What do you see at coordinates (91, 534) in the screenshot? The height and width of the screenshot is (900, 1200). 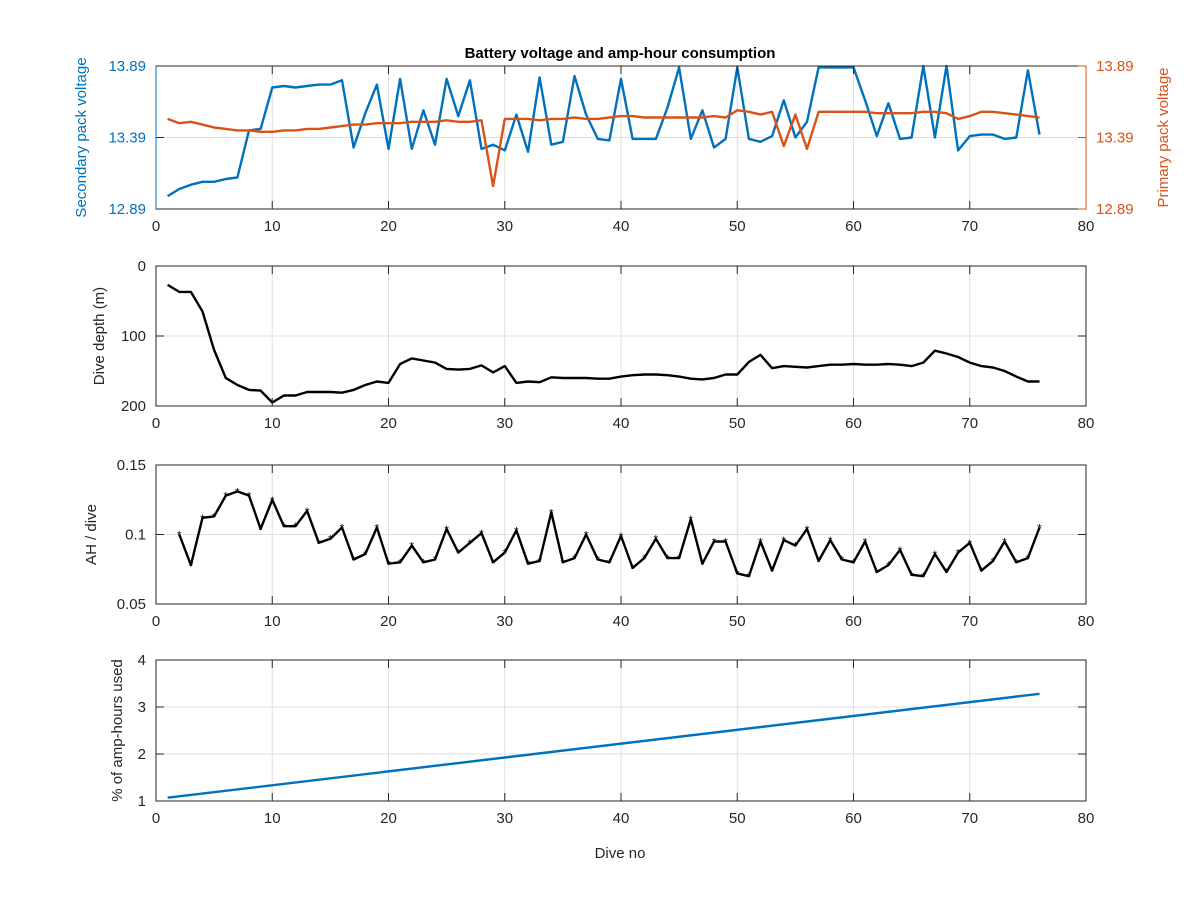 I see `y-axis-label: AH / dive` at bounding box center [91, 534].